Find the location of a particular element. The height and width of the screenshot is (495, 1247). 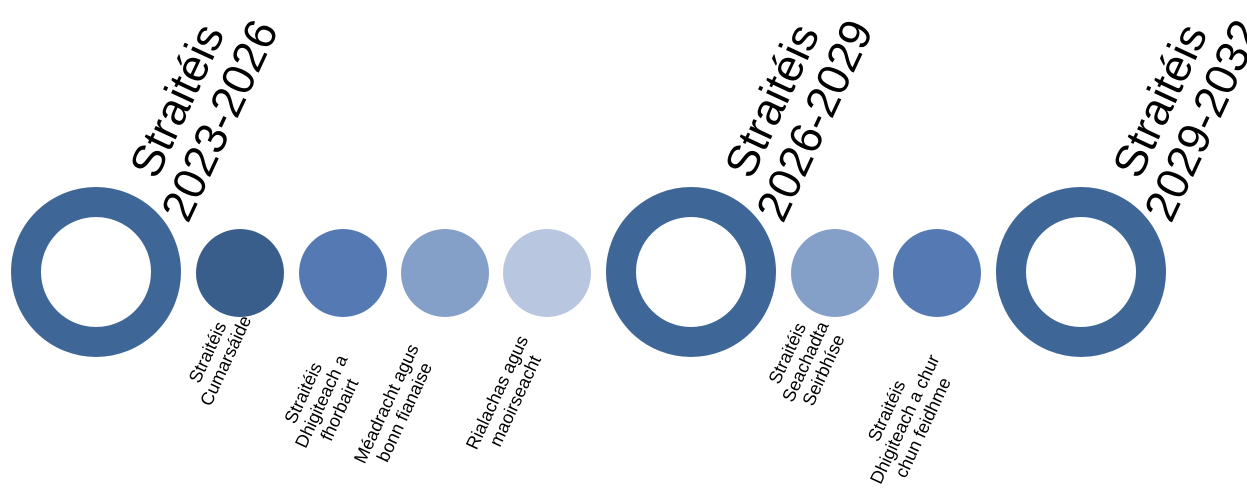

period-title-2029-2032: Straitéis 2029-2032 is located at coordinates (1170, 114).